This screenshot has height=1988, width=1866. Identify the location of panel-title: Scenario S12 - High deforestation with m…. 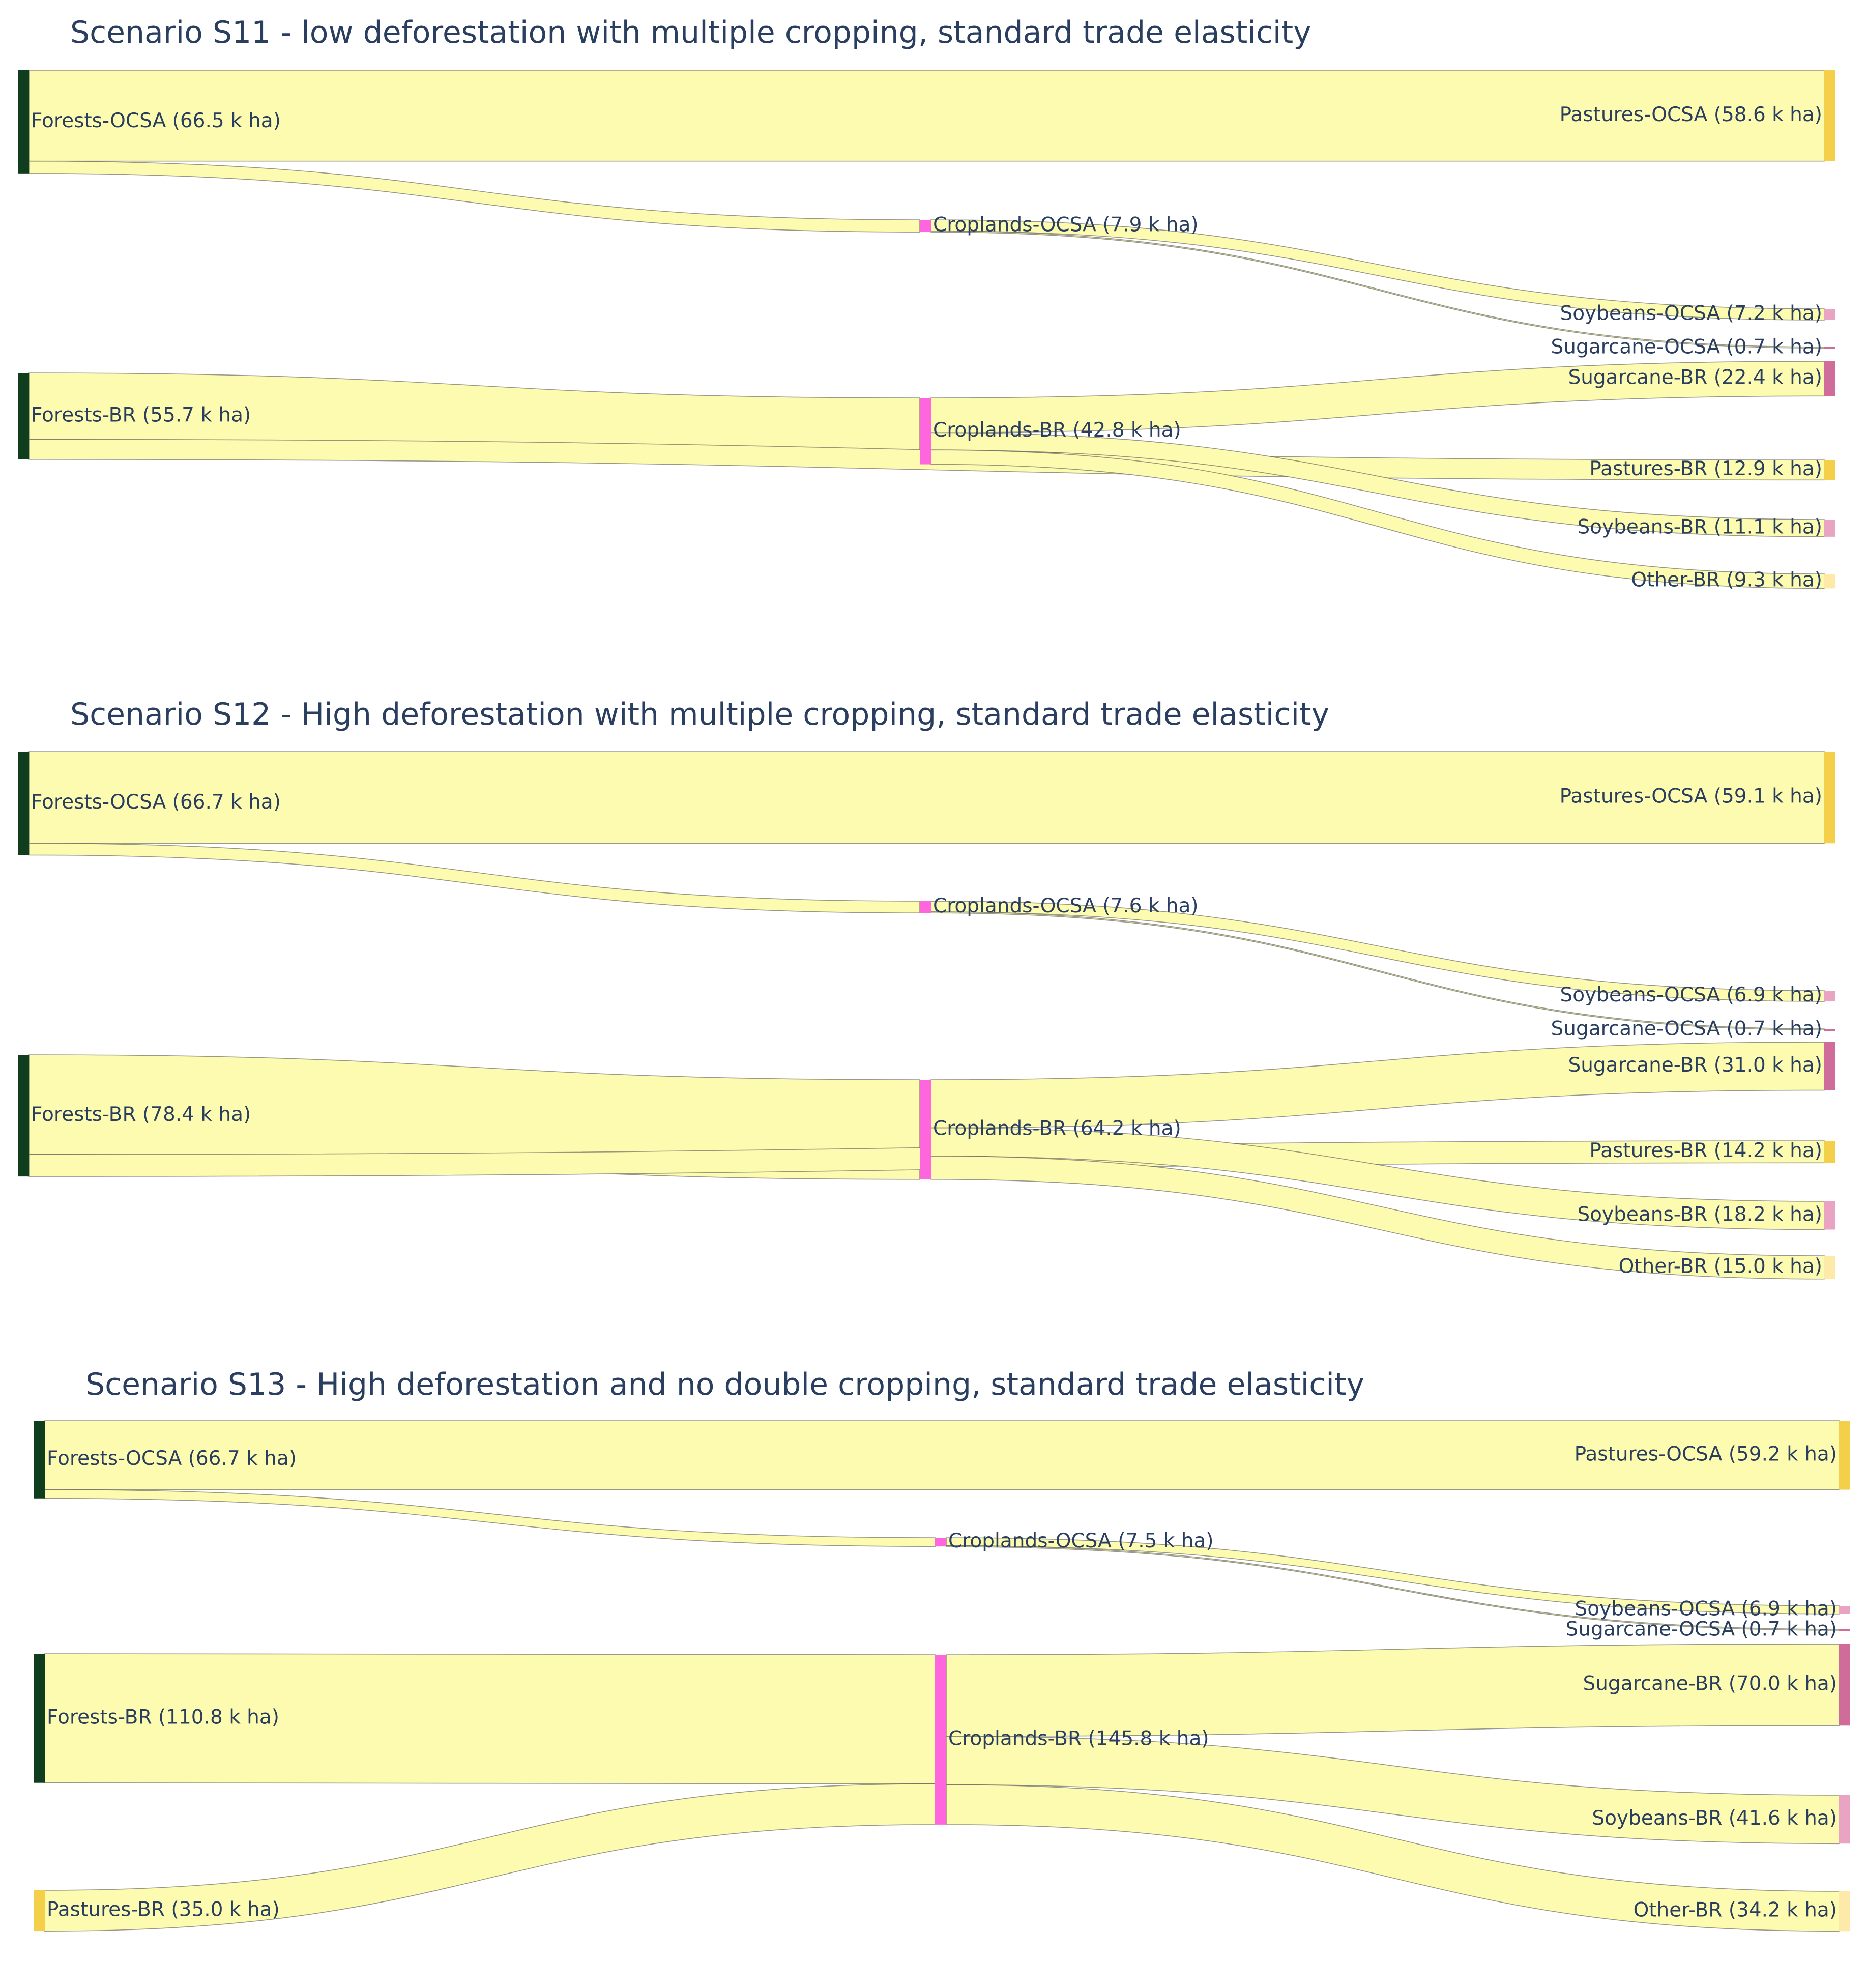
(699, 714).